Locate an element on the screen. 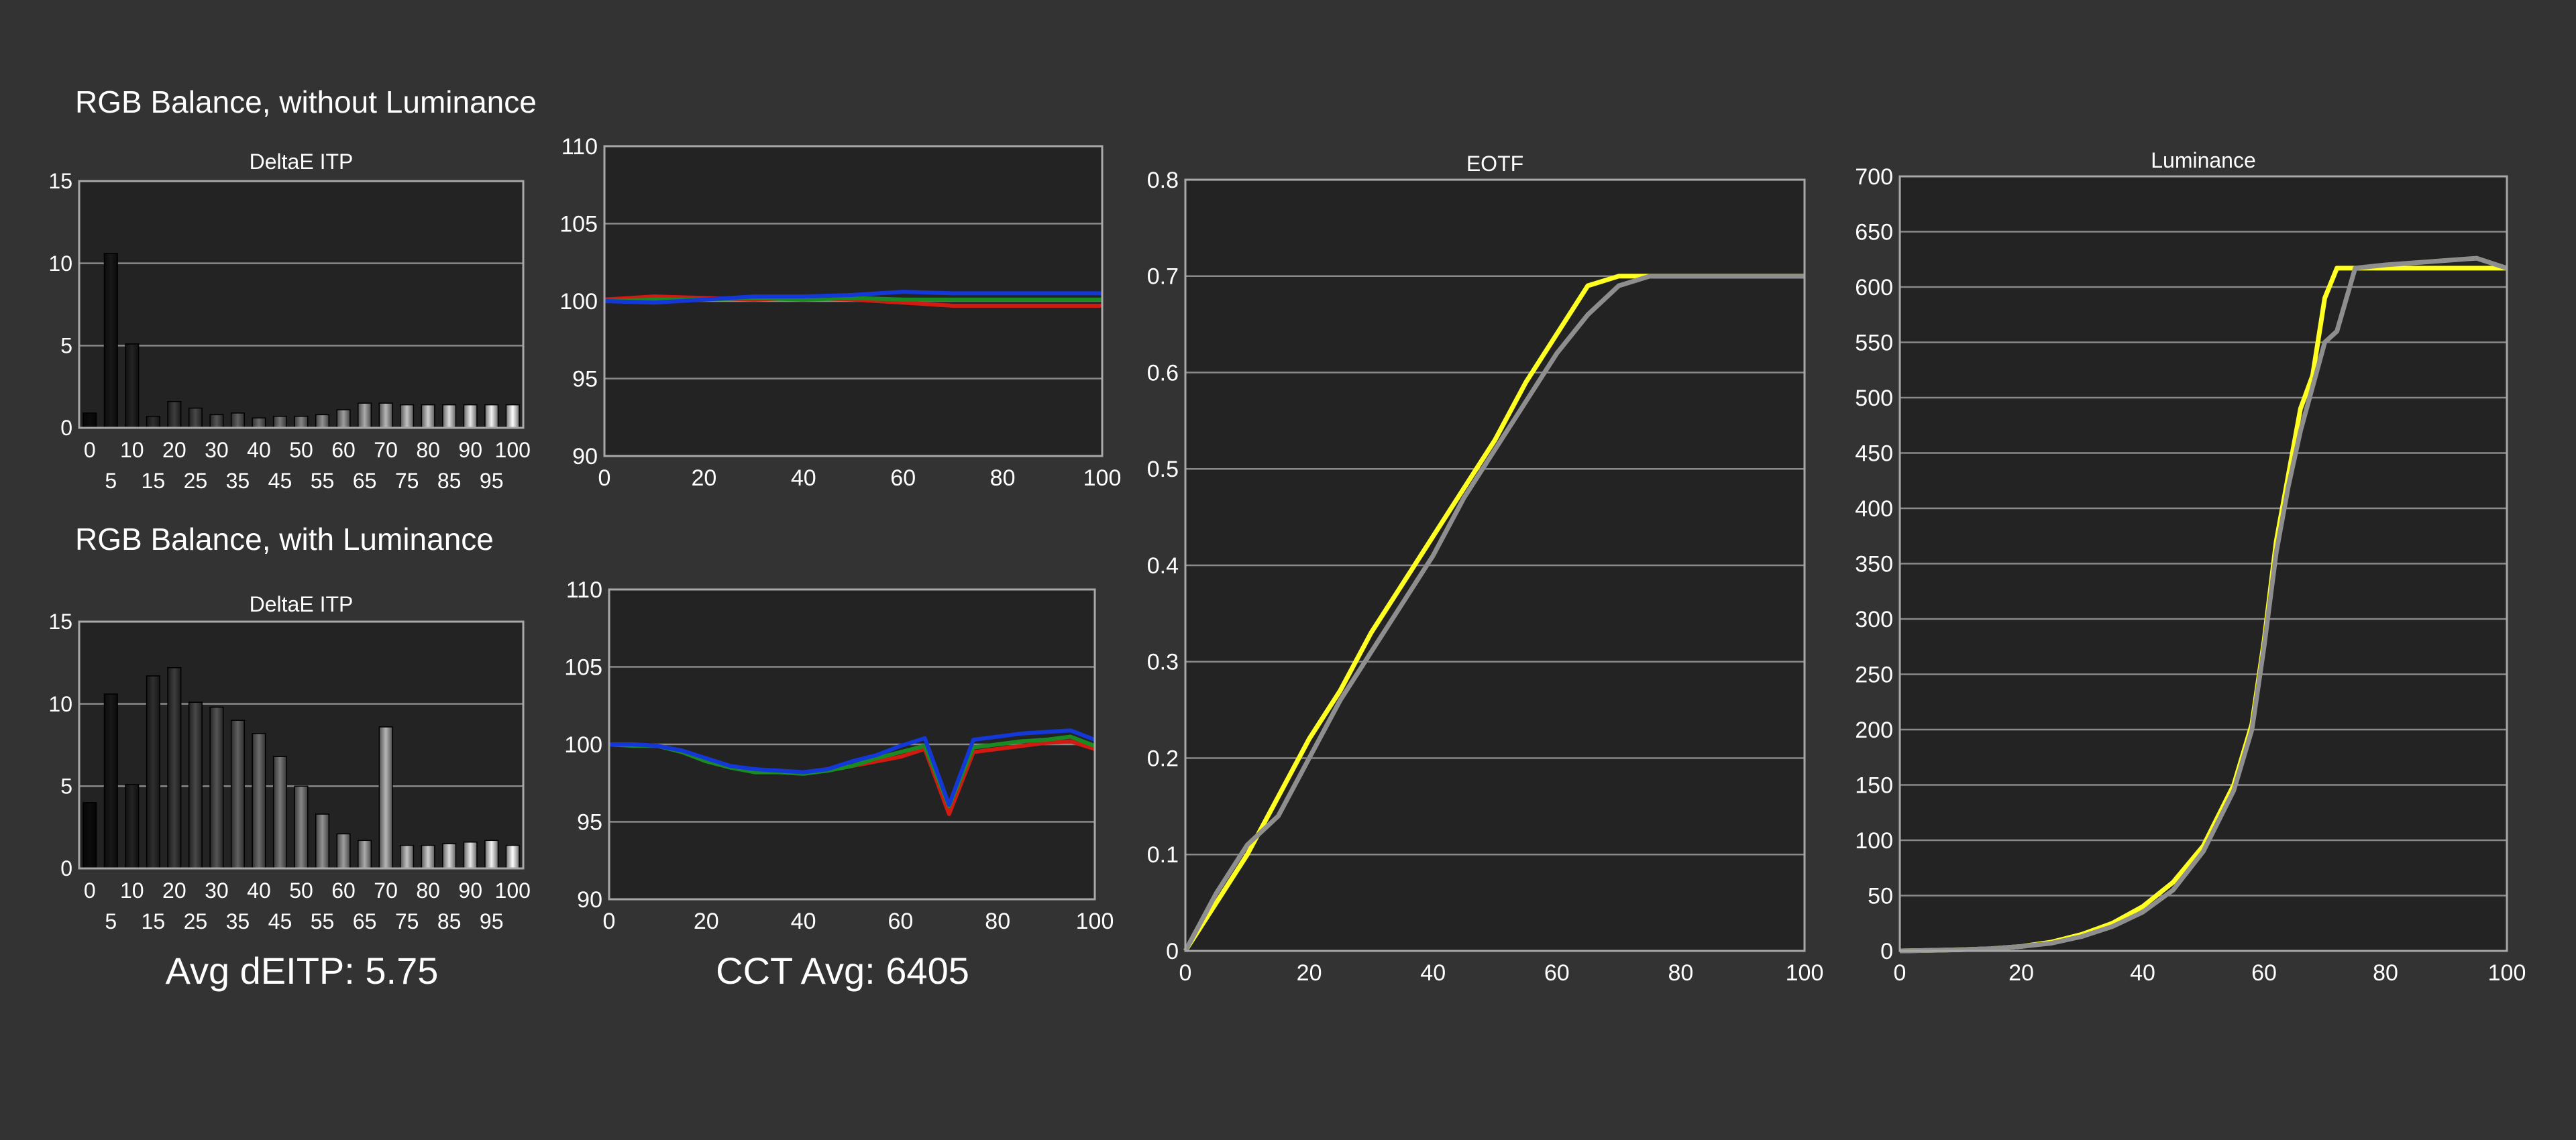 The height and width of the screenshot is (1140, 2576). rgb_without-xtick-label: 40 is located at coordinates (803, 478).